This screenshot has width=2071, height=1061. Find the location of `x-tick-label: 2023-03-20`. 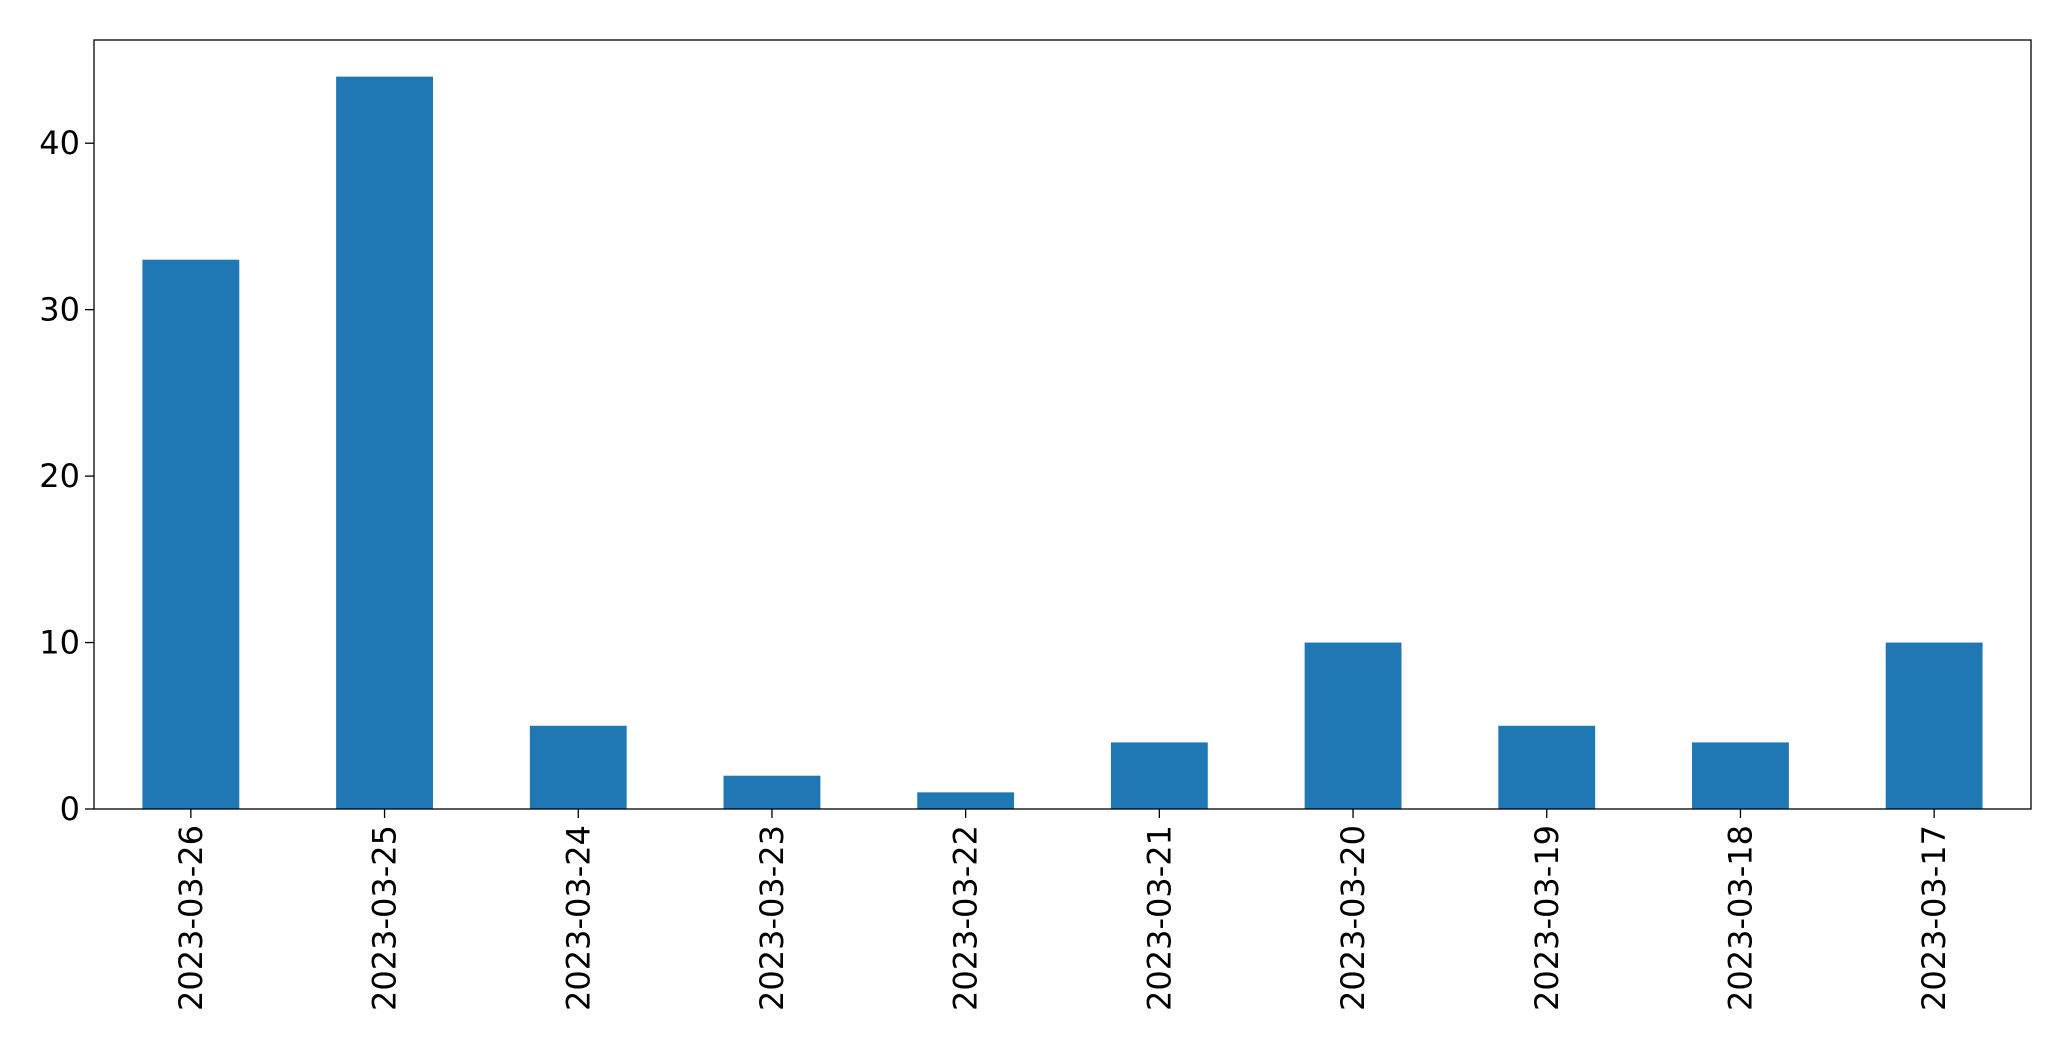

x-tick-label: 2023-03-20 is located at coordinates (1353, 918).